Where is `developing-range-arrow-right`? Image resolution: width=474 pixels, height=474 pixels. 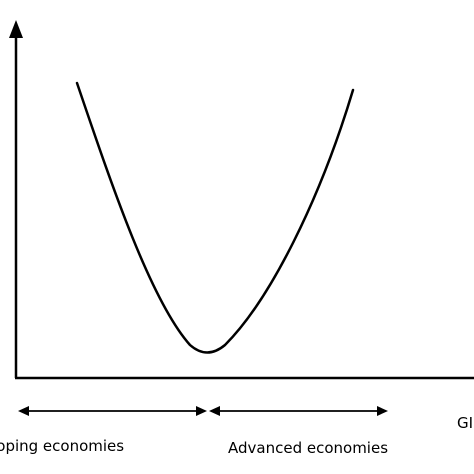 developing-range-arrow-right is located at coordinates (201, 411).